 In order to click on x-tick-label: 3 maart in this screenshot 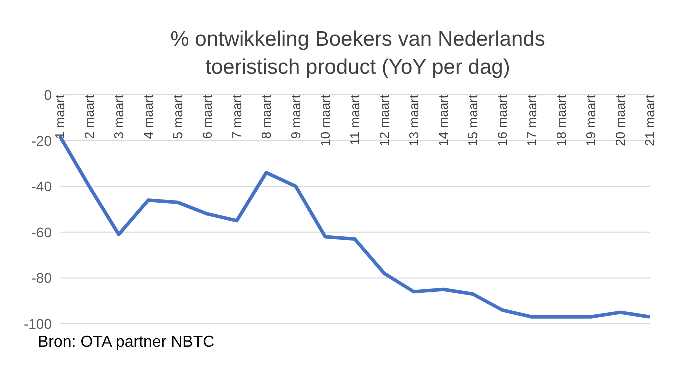, I will do `click(119, 117)`.